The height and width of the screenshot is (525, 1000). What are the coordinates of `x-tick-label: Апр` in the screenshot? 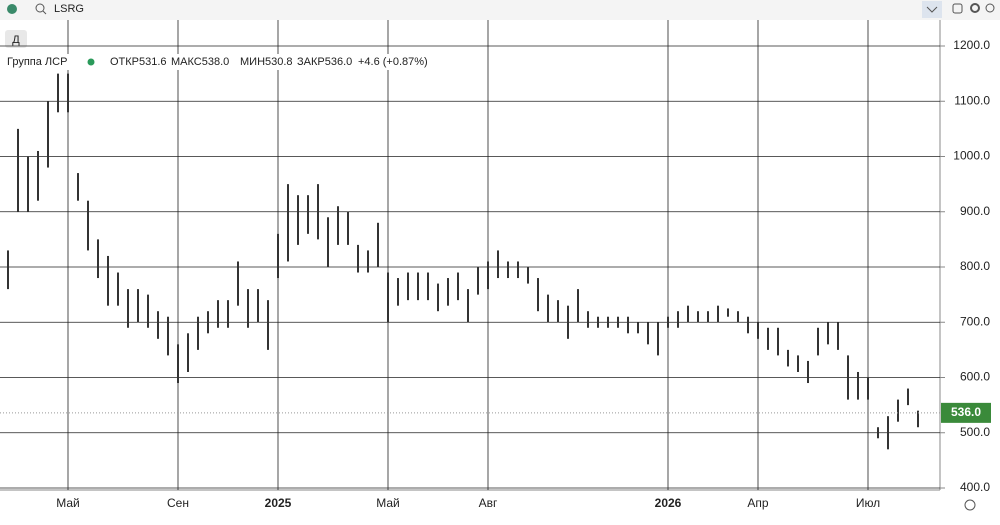 It's located at (758, 503).